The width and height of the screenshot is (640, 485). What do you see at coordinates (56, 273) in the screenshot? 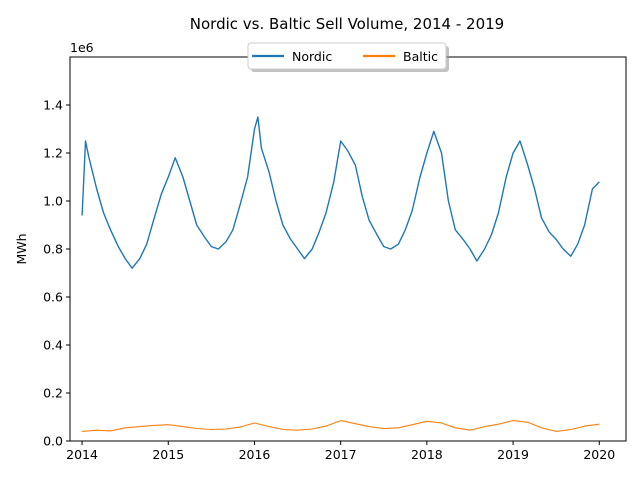
I see `y-axis-ticks: 0.0 0.2 0.4 0.6 0.8 1.0 1.2 1.4` at bounding box center [56, 273].